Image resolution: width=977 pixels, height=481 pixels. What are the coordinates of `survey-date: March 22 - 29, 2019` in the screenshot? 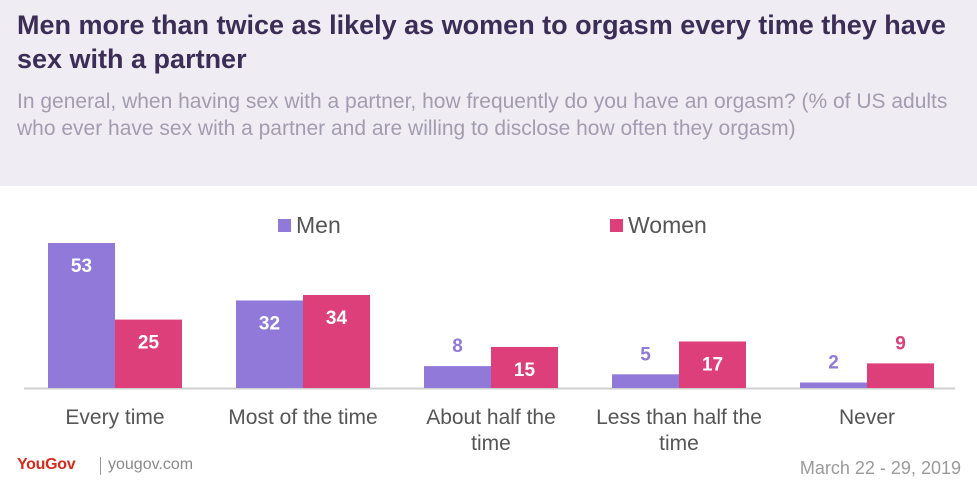 It's located at (880, 468).